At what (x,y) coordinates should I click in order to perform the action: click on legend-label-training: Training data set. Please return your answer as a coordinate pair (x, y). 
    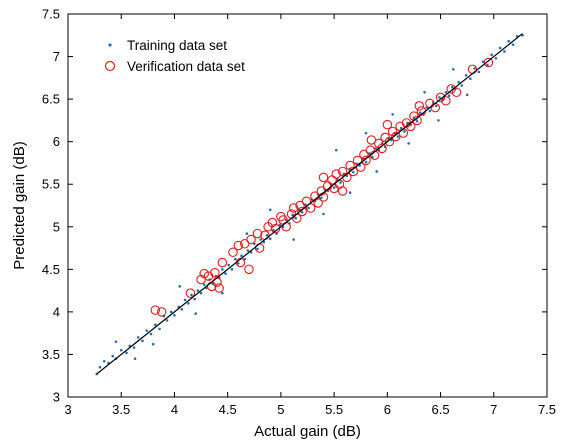
    Looking at the image, I should click on (177, 45).